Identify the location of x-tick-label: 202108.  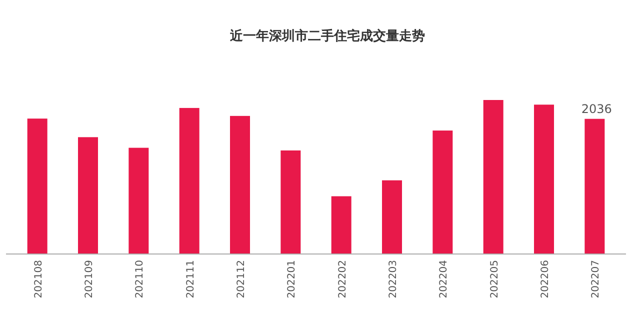
(38, 279).